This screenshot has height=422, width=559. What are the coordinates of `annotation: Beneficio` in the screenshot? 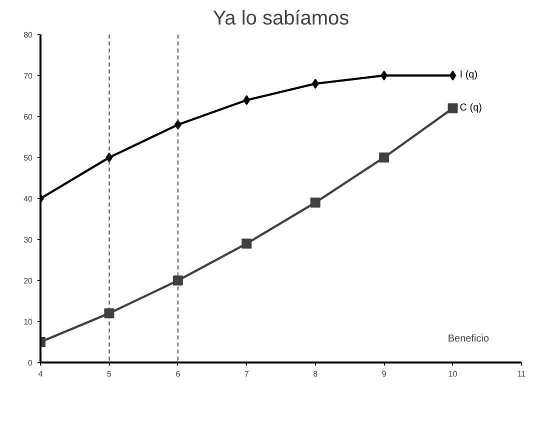 It's located at (469, 339).